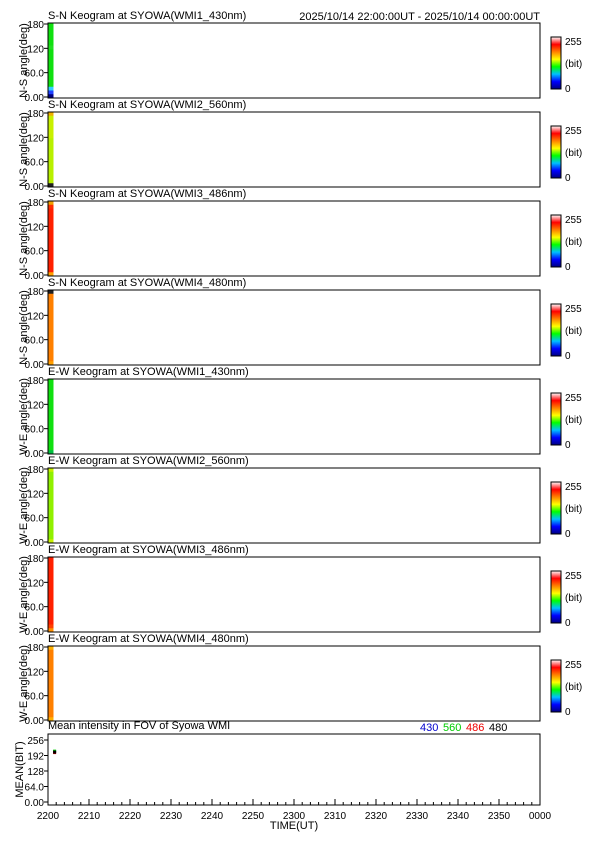  I want to click on legend-entry: 486, so click(475, 728).